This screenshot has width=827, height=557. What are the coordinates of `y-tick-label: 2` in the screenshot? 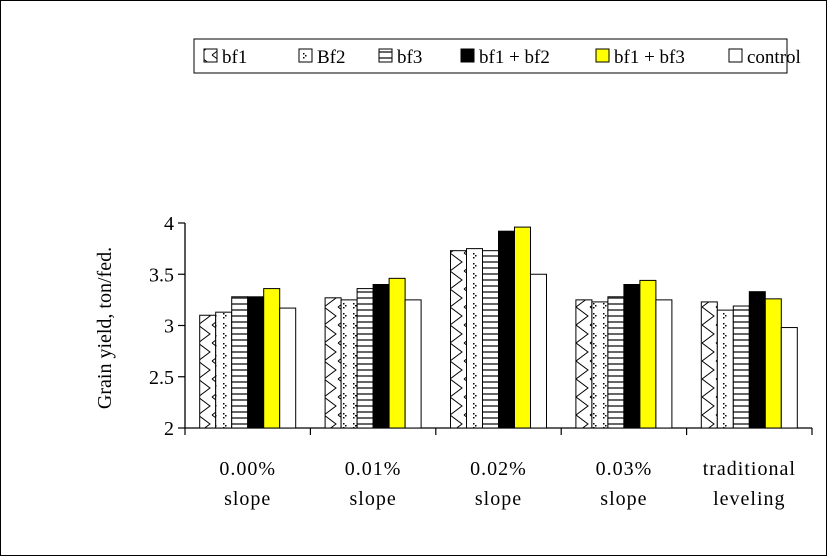 It's located at (169, 429).